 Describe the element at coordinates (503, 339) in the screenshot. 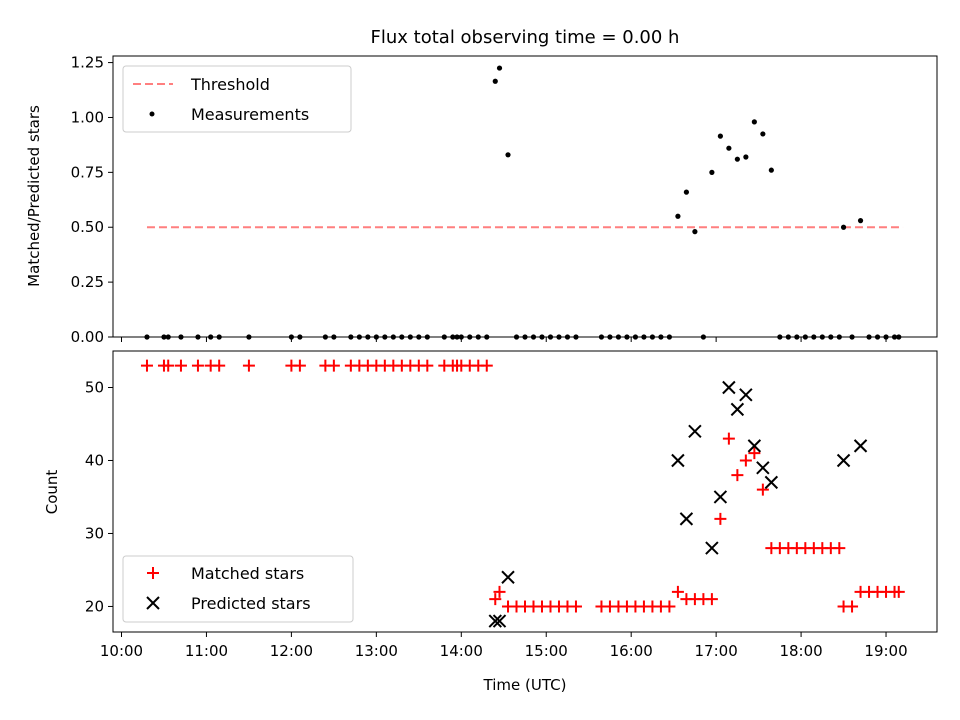

I see `top-x-ticks` at that location.